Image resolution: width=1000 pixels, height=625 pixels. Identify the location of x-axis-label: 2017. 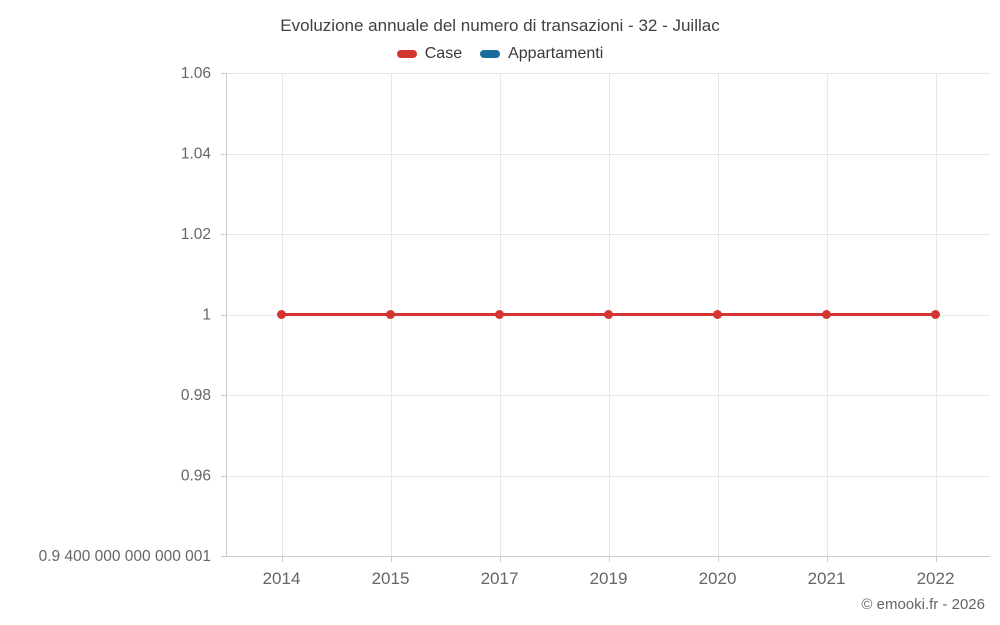
(500, 578).